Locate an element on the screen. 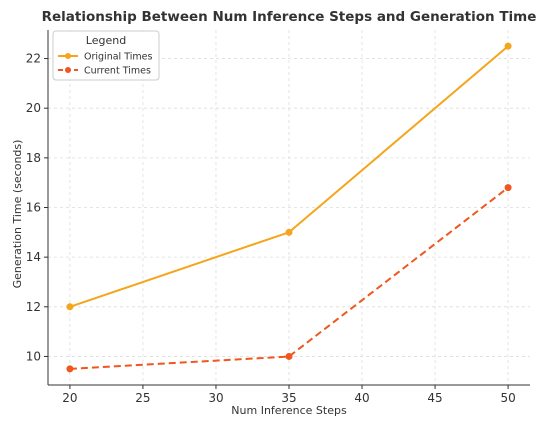 The width and height of the screenshot is (550, 430). y-tick-label: 12 is located at coordinates (33, 307).